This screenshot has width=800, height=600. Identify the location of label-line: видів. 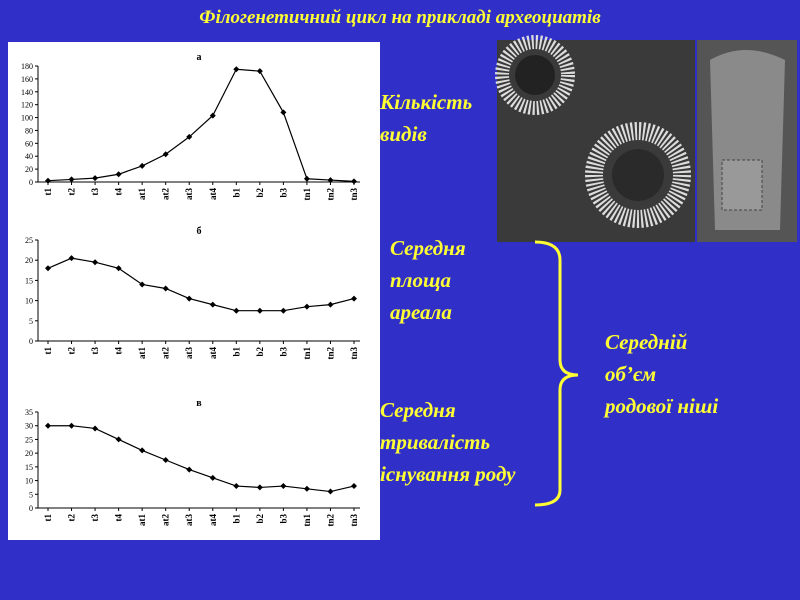
(403, 134).